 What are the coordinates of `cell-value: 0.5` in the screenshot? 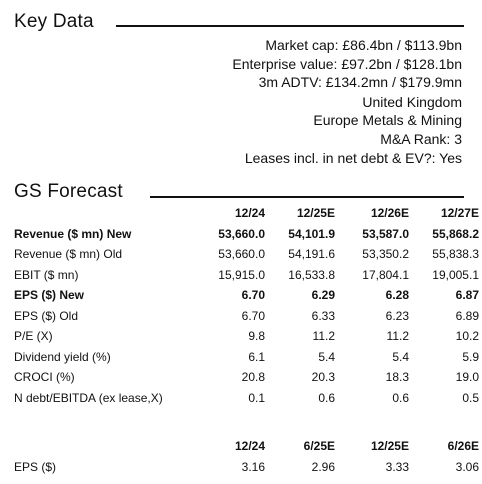 It's located at (470, 397).